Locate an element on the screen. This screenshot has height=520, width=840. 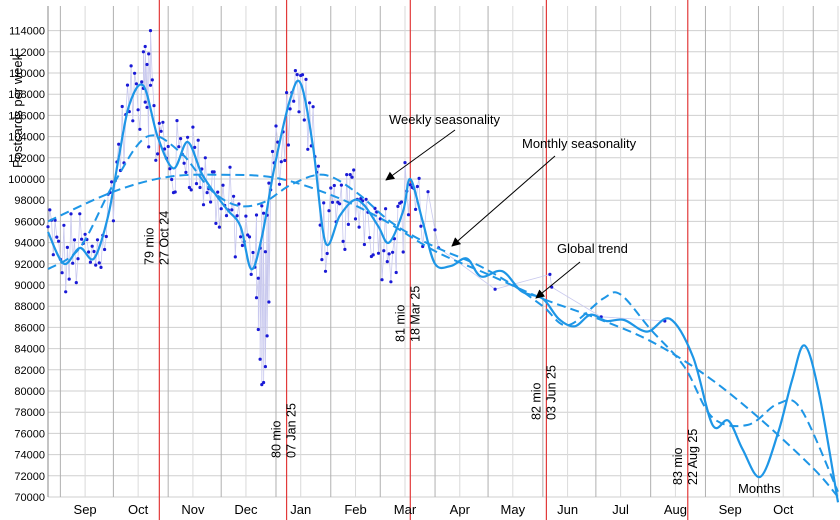
y-tick-label: 108000 is located at coordinates (26, 95).